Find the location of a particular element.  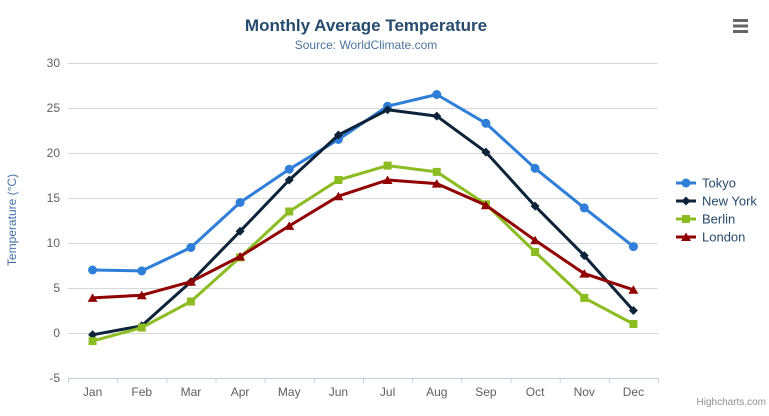

x-axis-label: Jan is located at coordinates (92, 392).